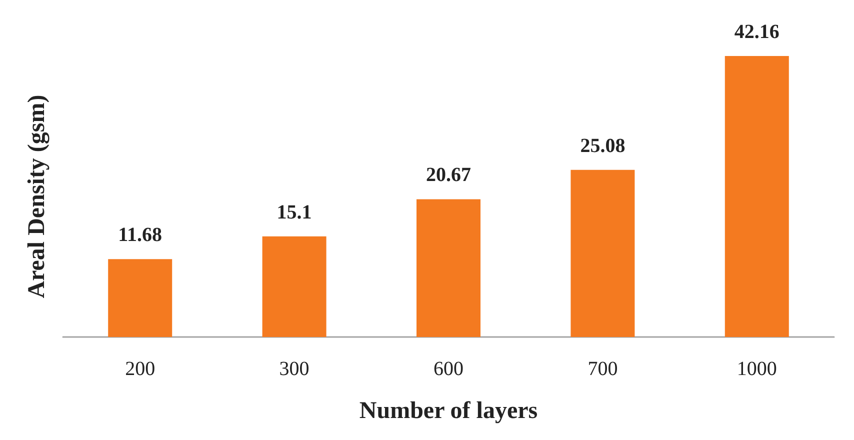 This screenshot has height=440, width=854. I want to click on x-tick-label: 200, so click(140, 369).